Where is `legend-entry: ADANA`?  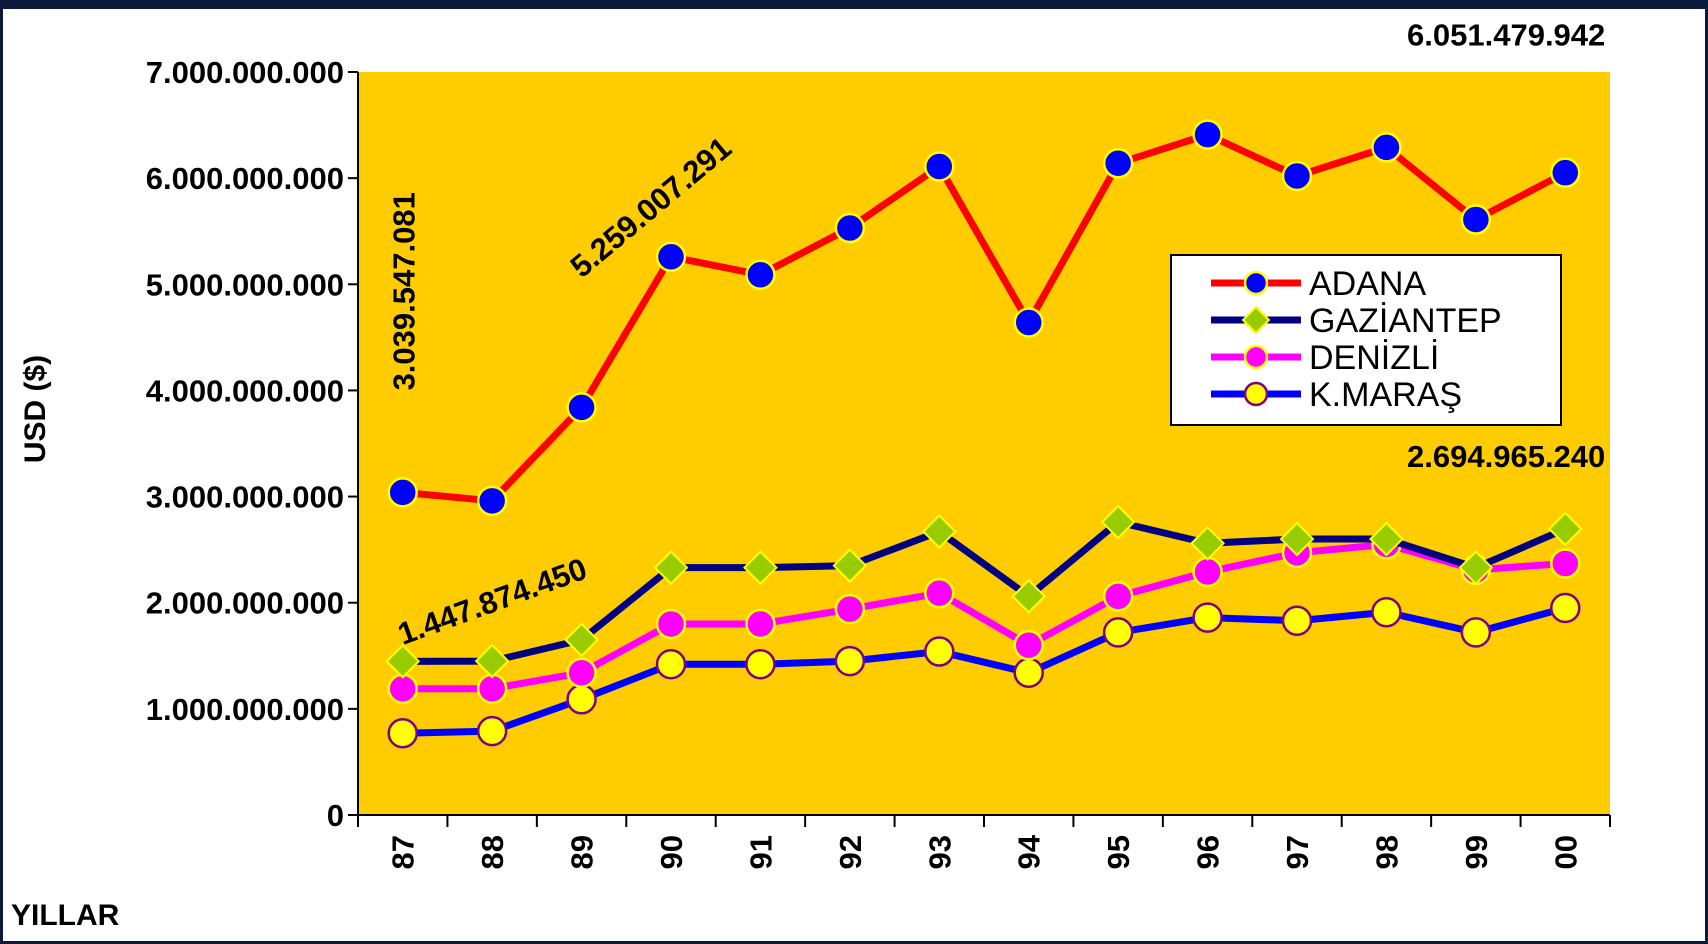 legend-entry: ADANA is located at coordinates (1318, 284).